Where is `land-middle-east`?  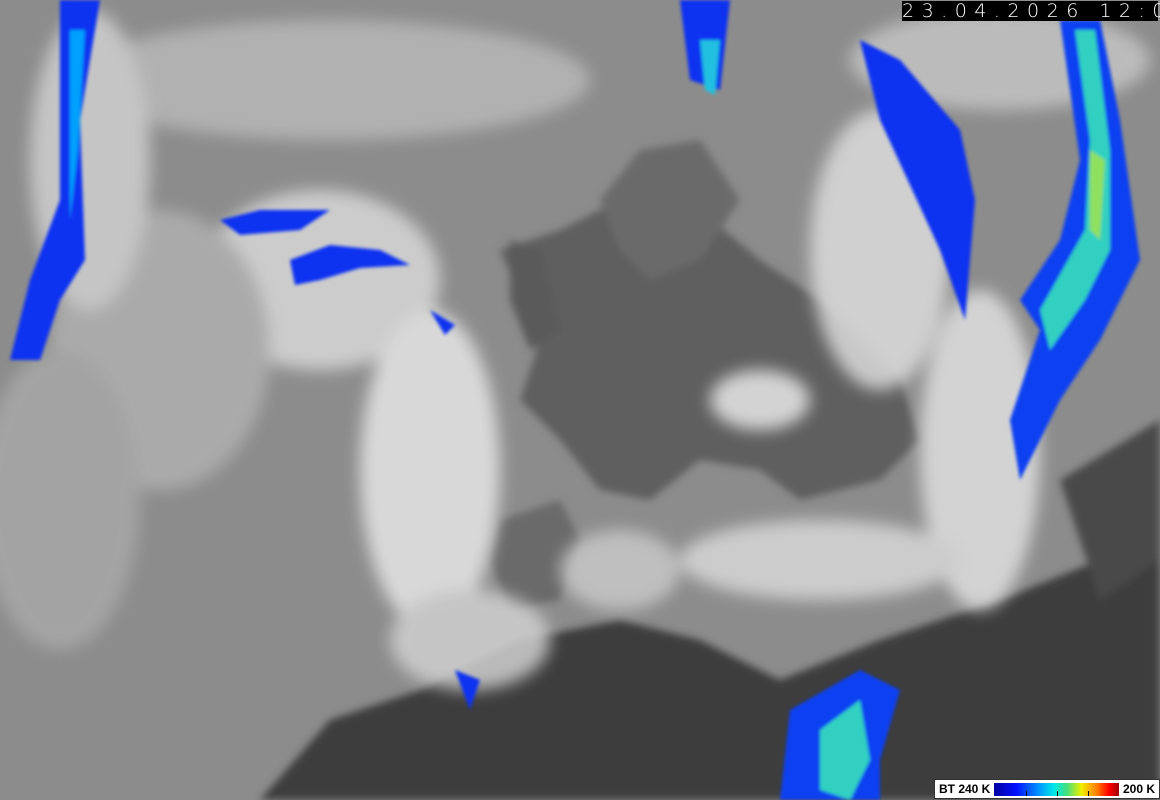
land-middle-east is located at coordinates (1110, 510).